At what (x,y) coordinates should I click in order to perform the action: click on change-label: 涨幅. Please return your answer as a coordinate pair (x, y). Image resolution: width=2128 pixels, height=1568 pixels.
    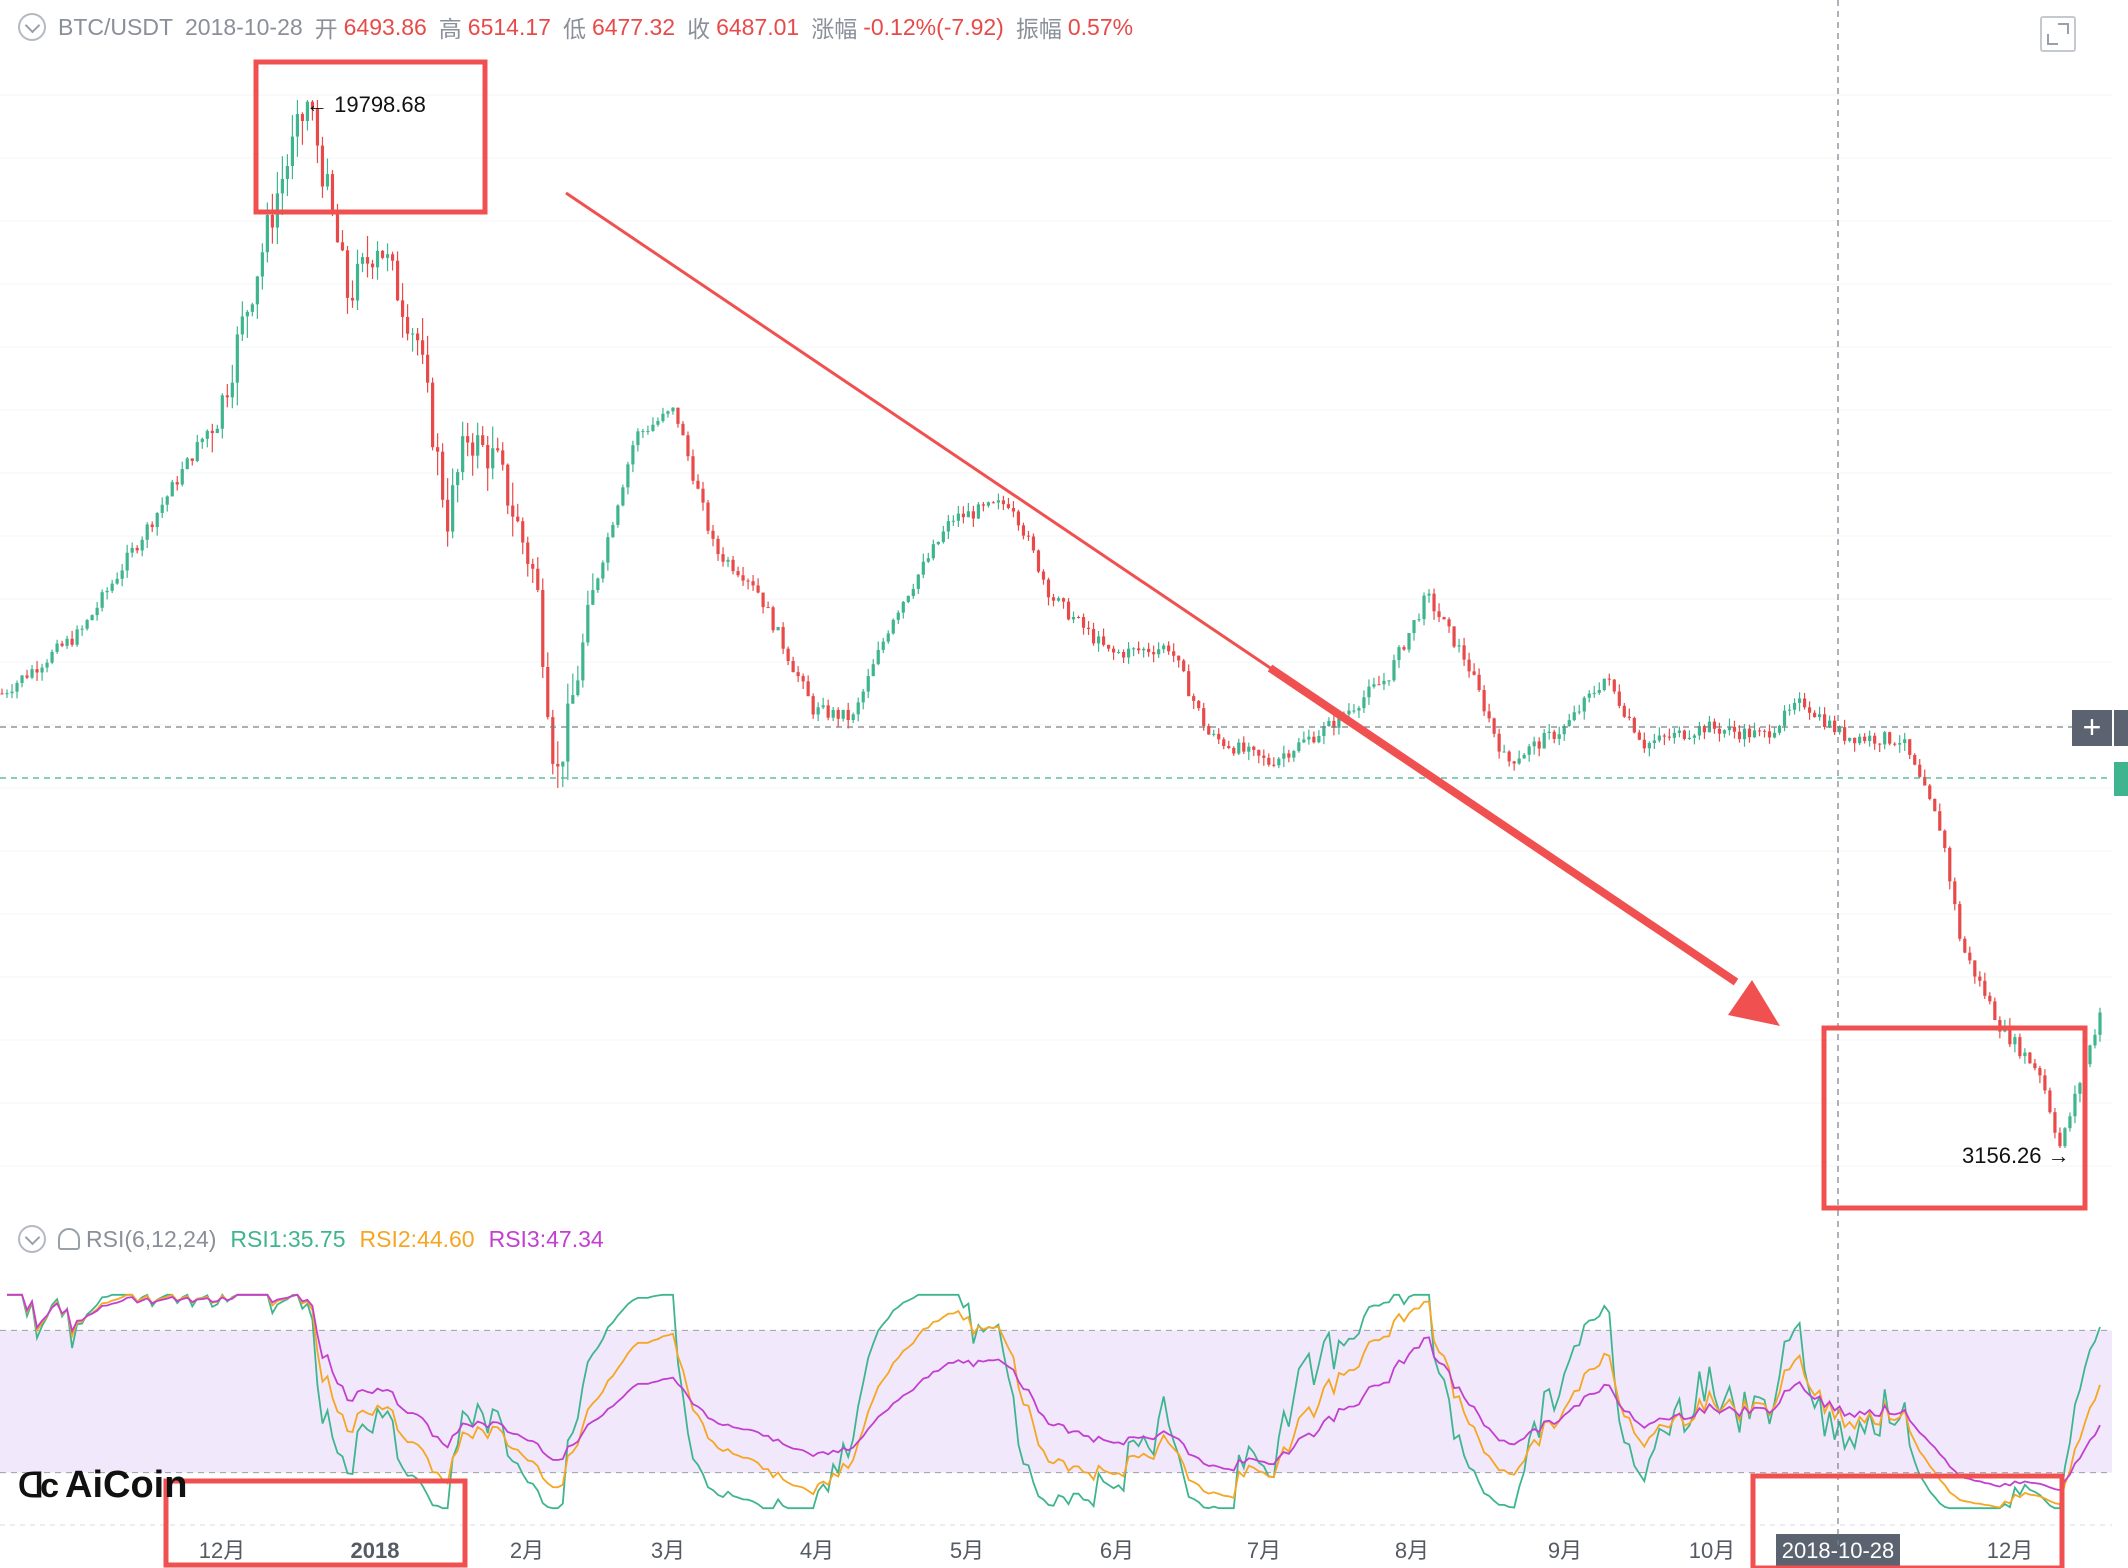
    Looking at the image, I should click on (834, 29).